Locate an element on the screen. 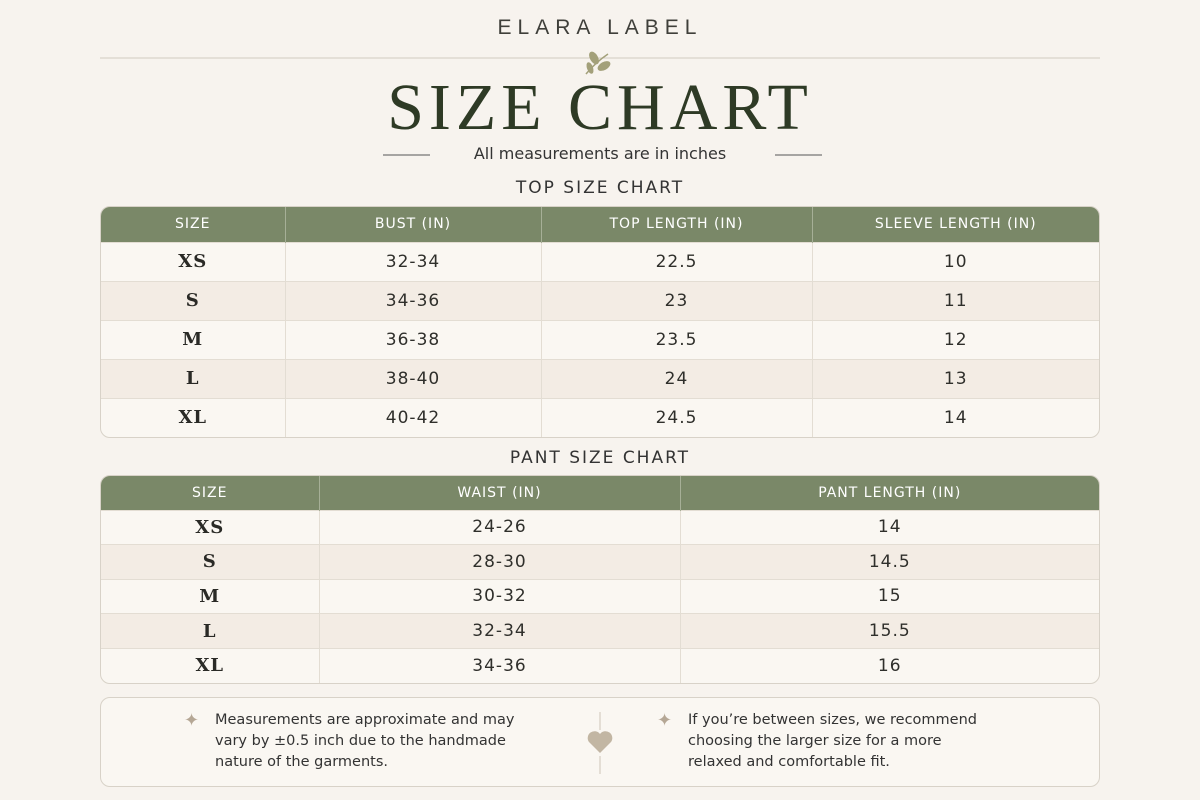  title: SIZE CHART is located at coordinates (600, 107).